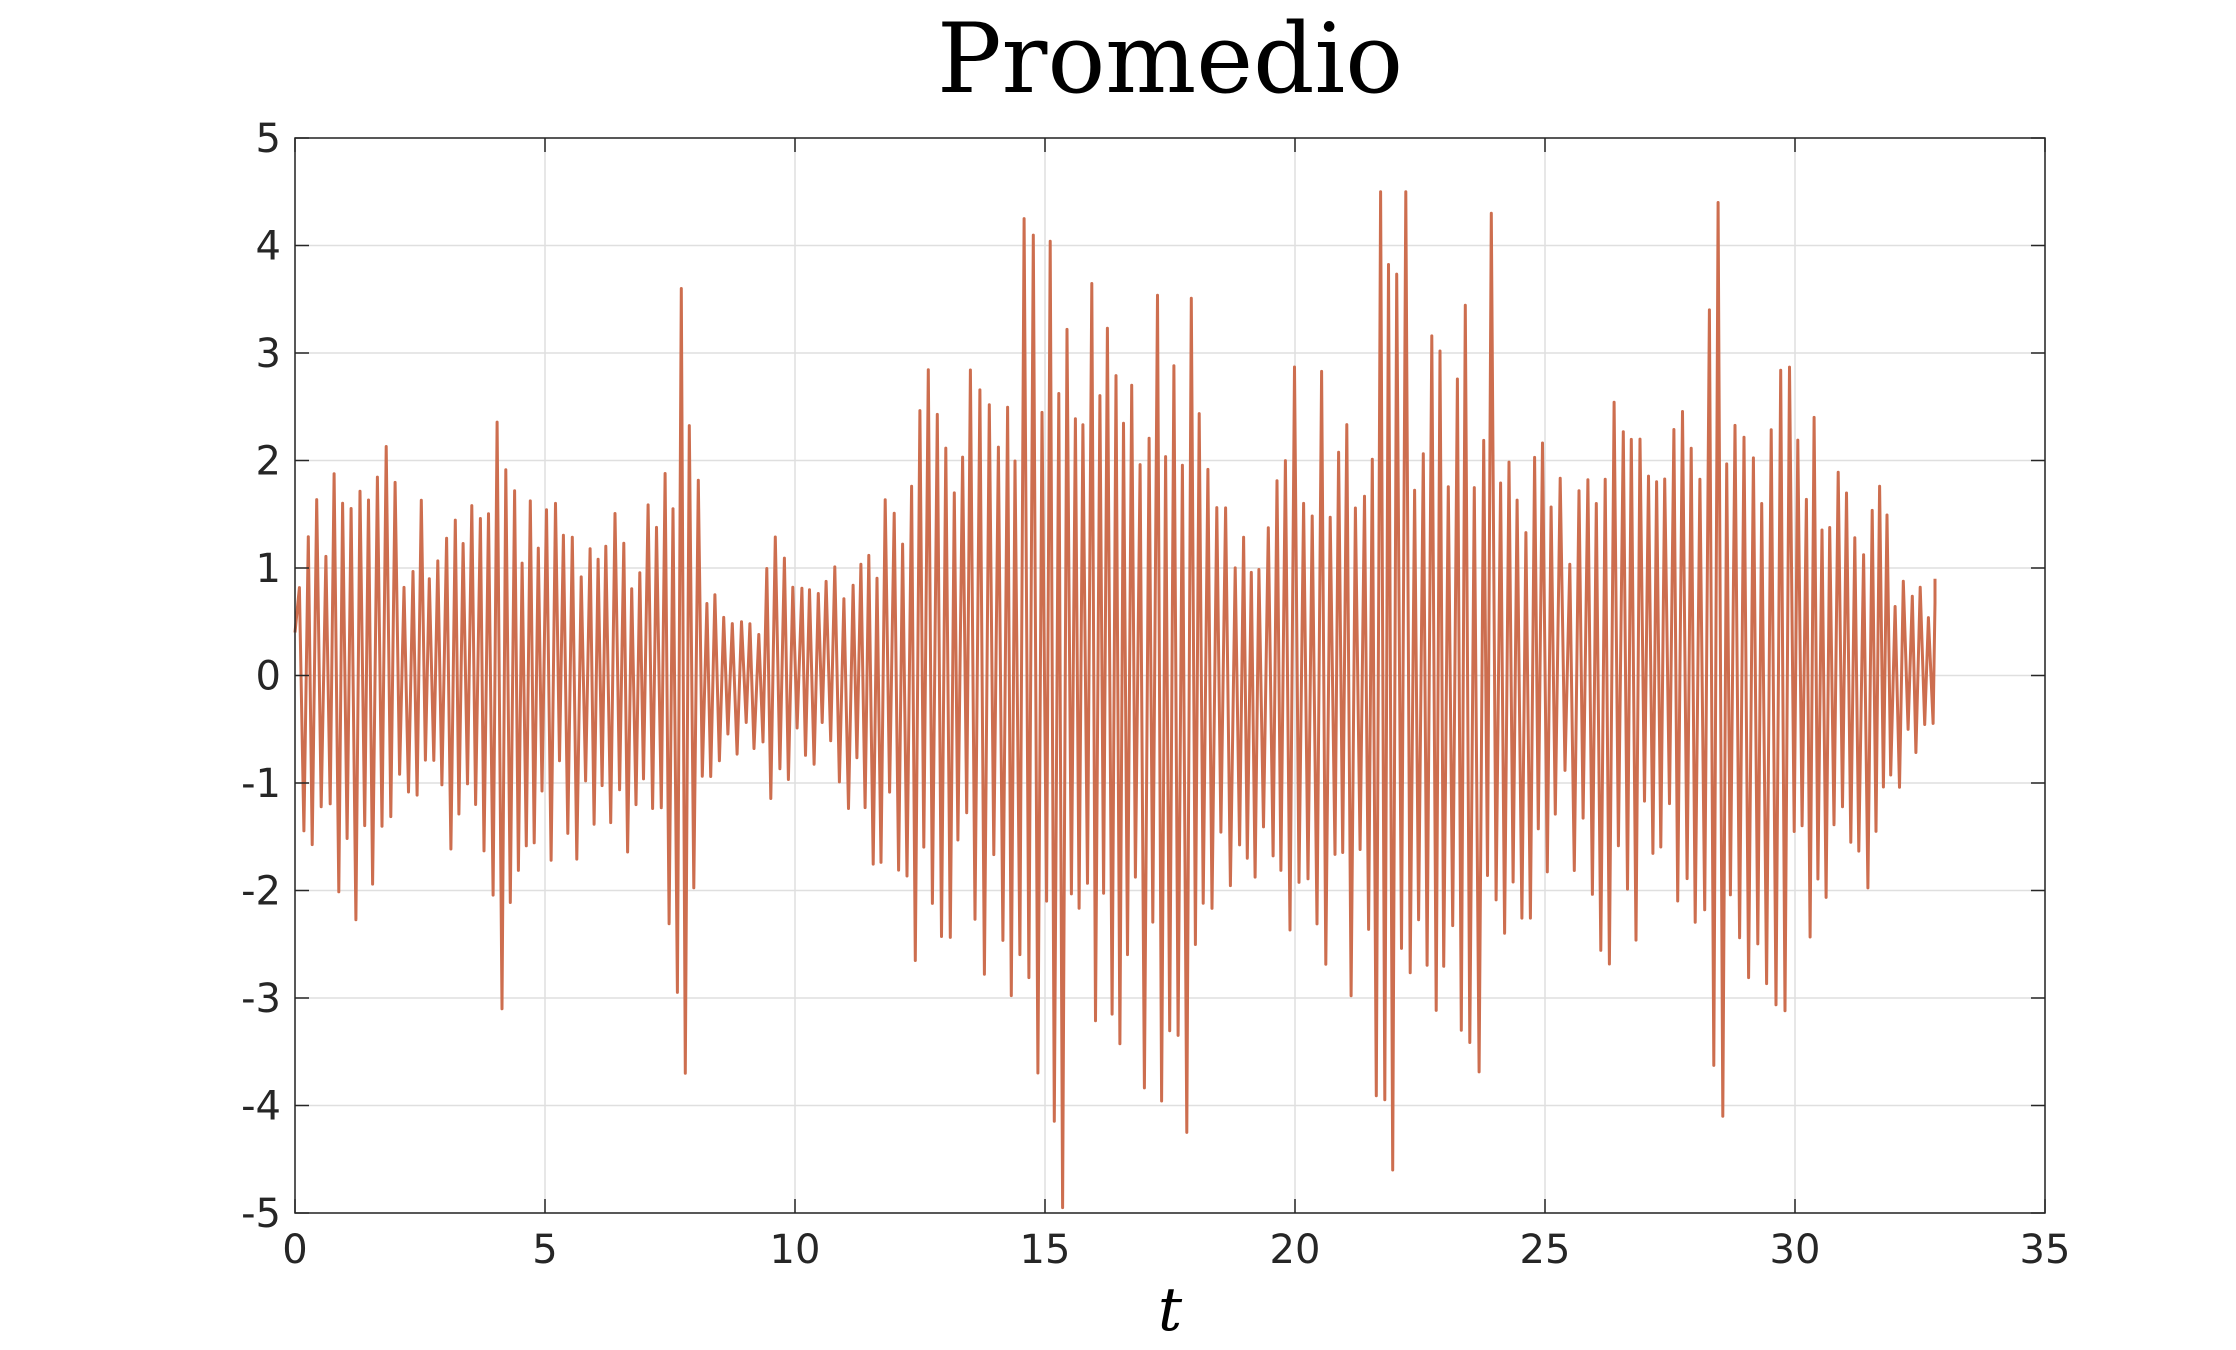 The width and height of the screenshot is (2236, 1350). Describe the element at coordinates (268, 354) in the screenshot. I see `y-tick-label: 3` at that location.